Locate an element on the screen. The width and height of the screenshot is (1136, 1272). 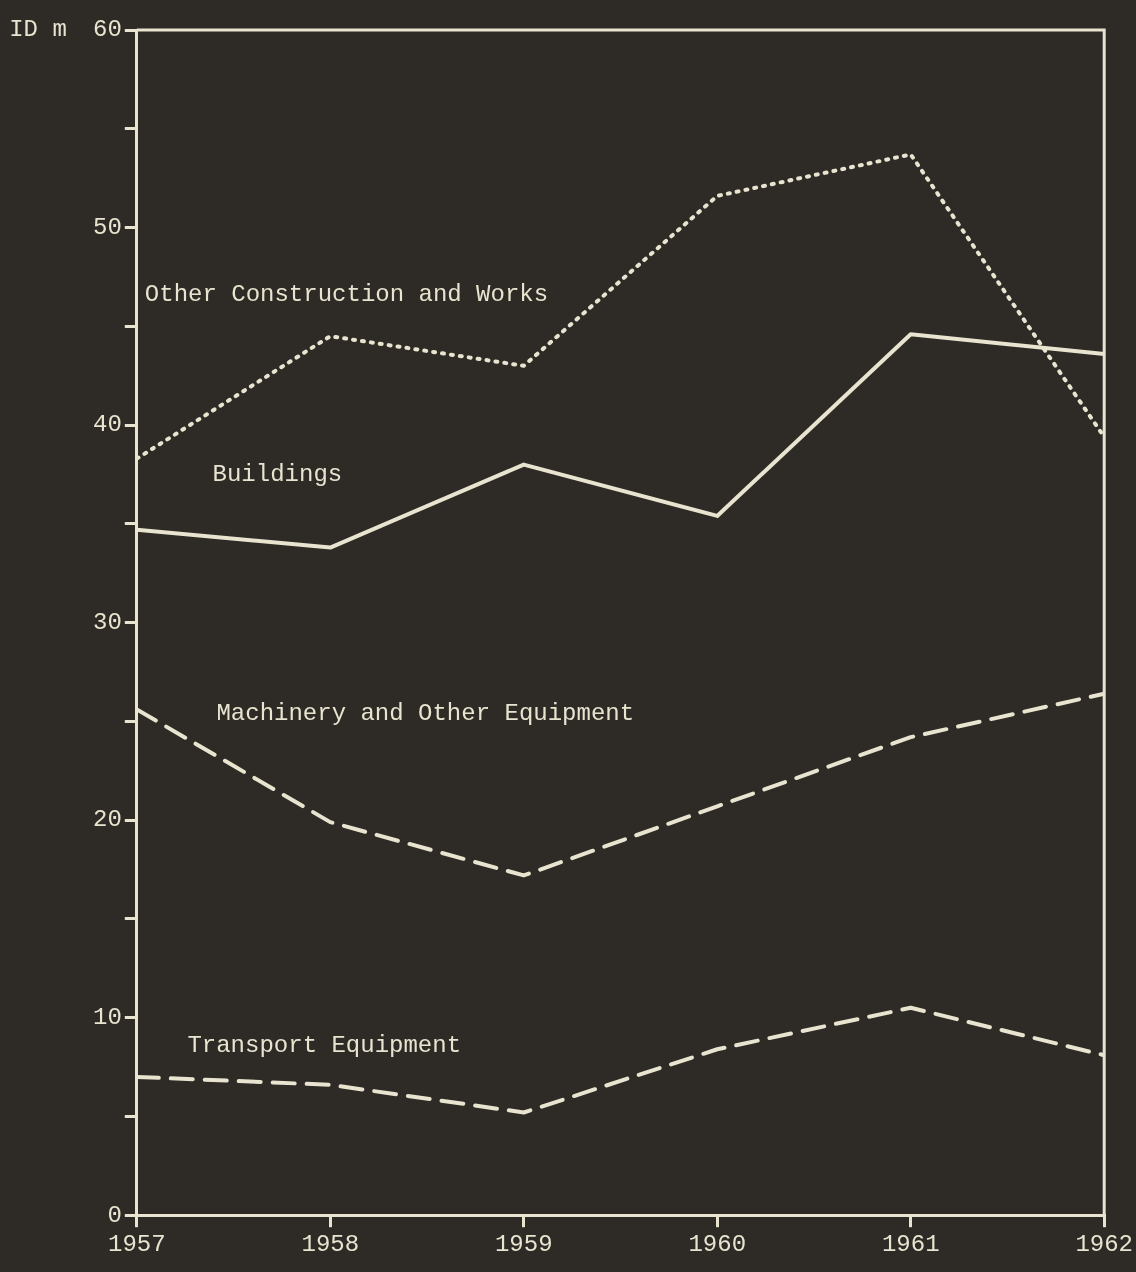
y-axis-title: ID m is located at coordinates (38, 30).